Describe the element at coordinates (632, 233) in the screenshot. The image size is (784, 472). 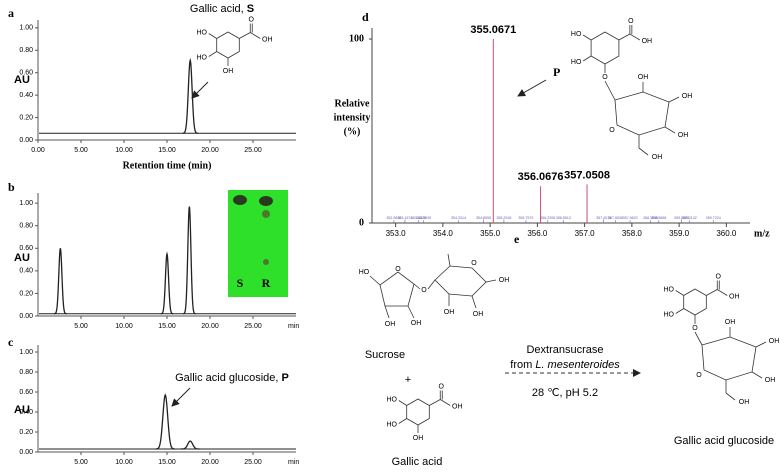
I see `x-tick-label: 358.0` at that location.